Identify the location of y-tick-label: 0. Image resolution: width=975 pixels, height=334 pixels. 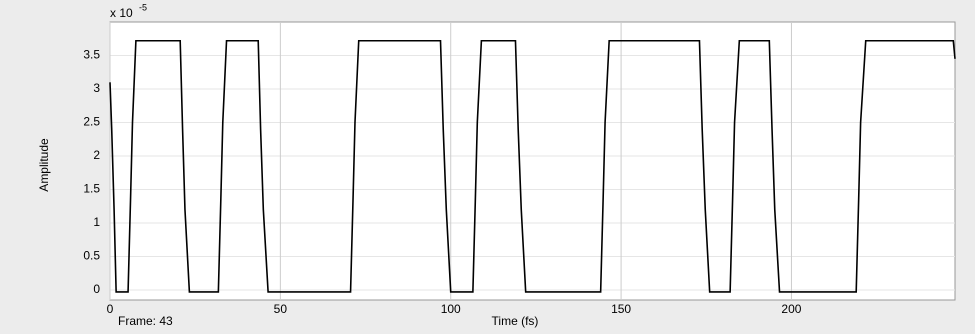
(96, 289).